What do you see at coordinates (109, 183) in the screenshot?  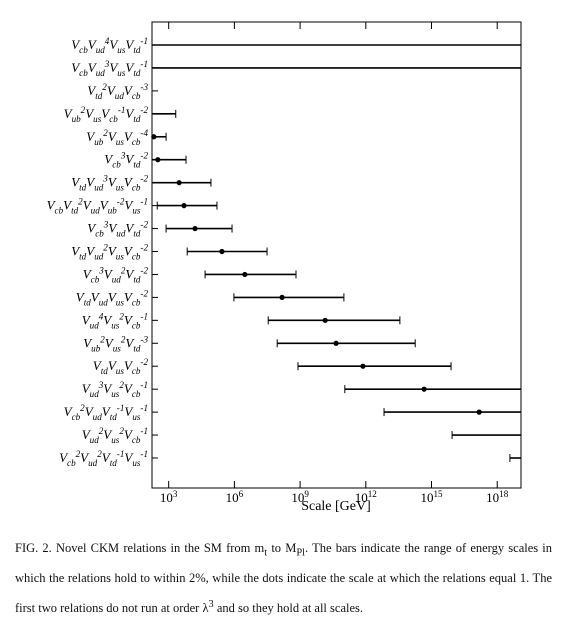 I see `y-tick-label: VtdVud3VusVcb-2` at bounding box center [109, 183].